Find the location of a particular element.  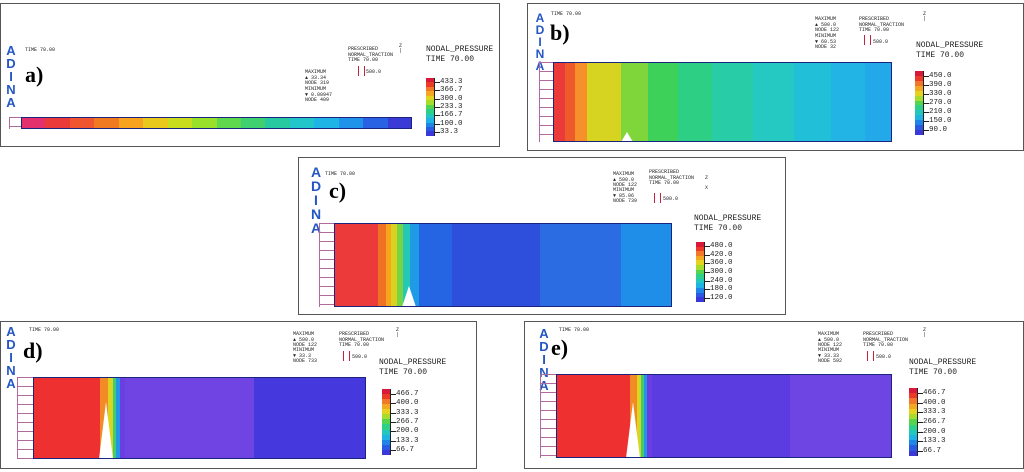

legend-labels: 450.0 390.0 330.0 270.0 210.0 150.0 90.0 is located at coordinates (949, 103).